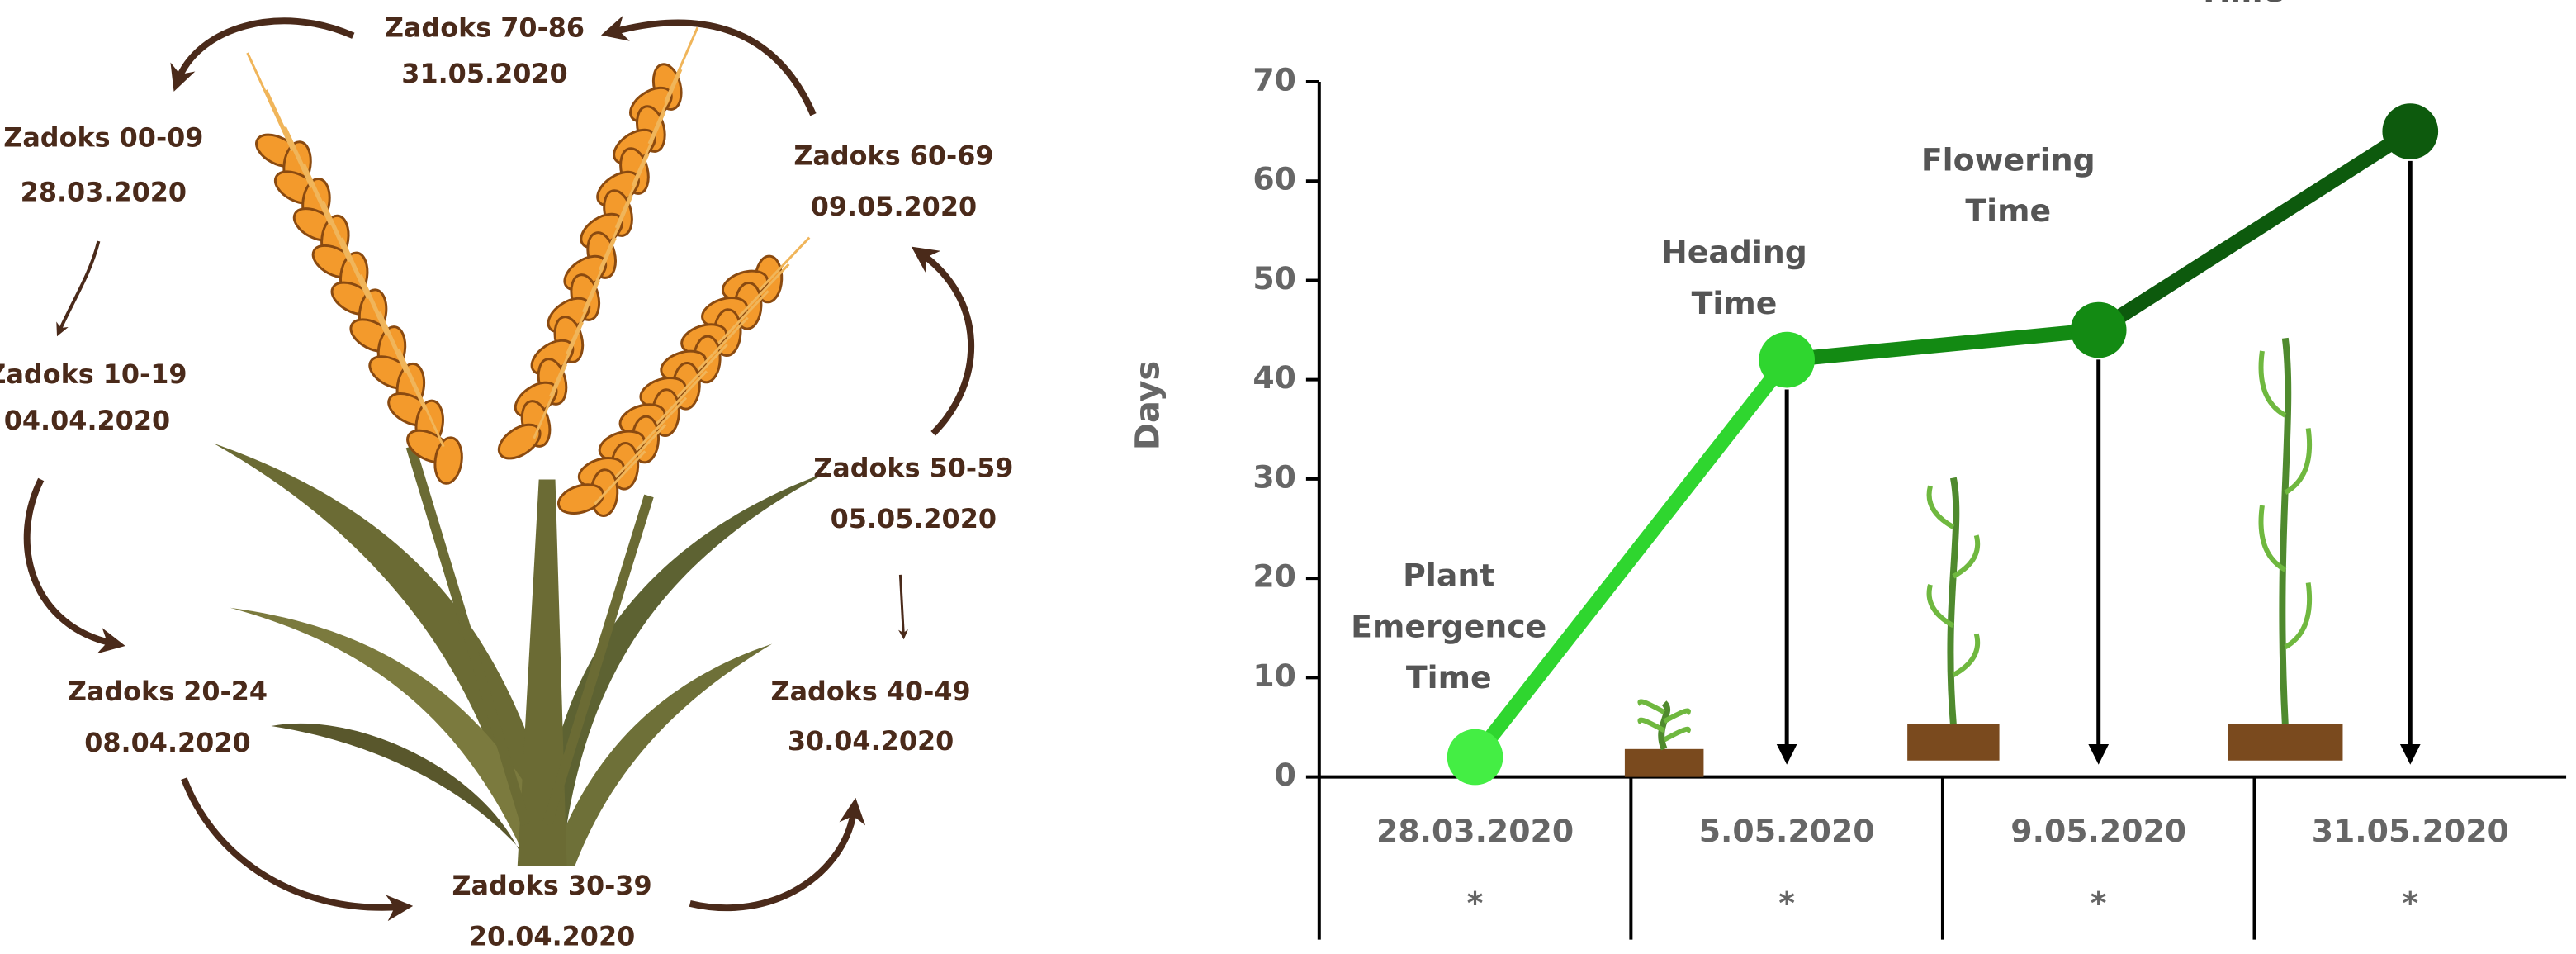 This screenshot has width=2576, height=954. What do you see at coordinates (1274, 477) in the screenshot?
I see `y-tick-label: 30` at bounding box center [1274, 477].